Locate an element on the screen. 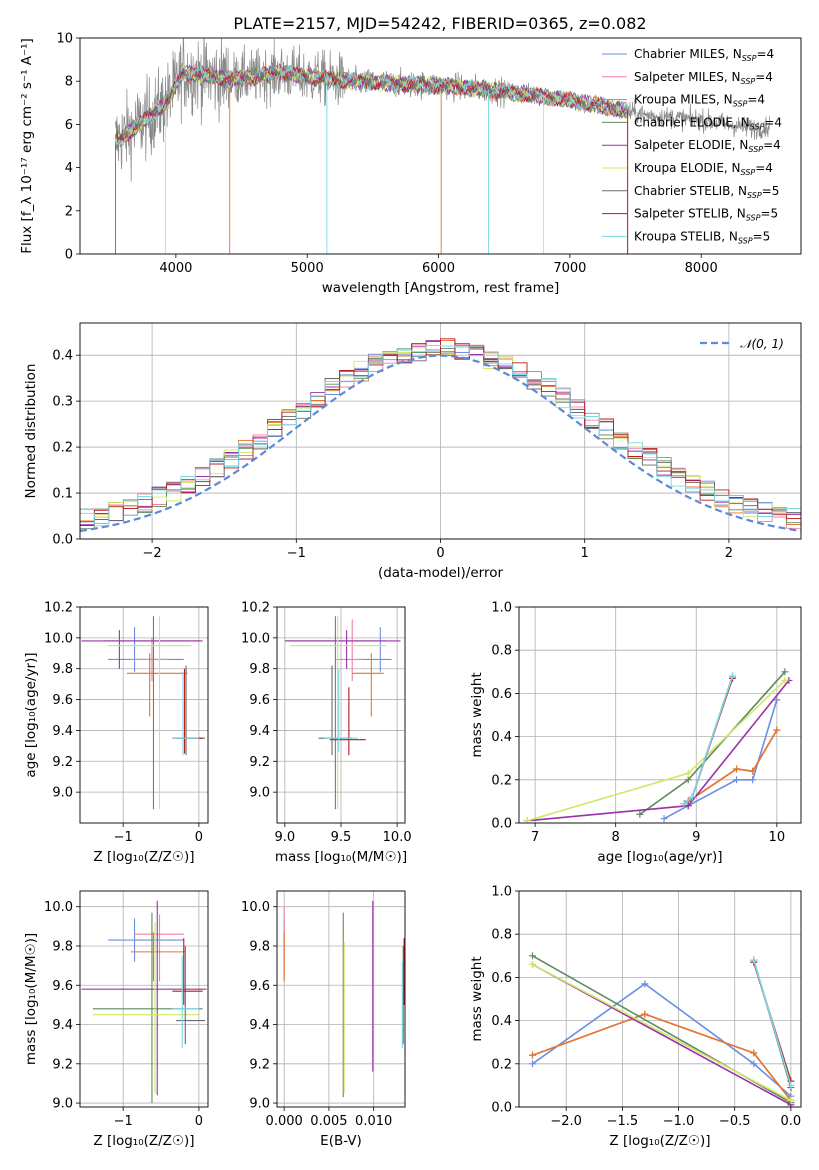 The width and height of the screenshot is (819, 1170). age_vs_mass-ticks: 9.0 9.5 10.0 9.0 9.2 9.4 9.6 9.8 10.0 10.2 is located at coordinates (326, 723).